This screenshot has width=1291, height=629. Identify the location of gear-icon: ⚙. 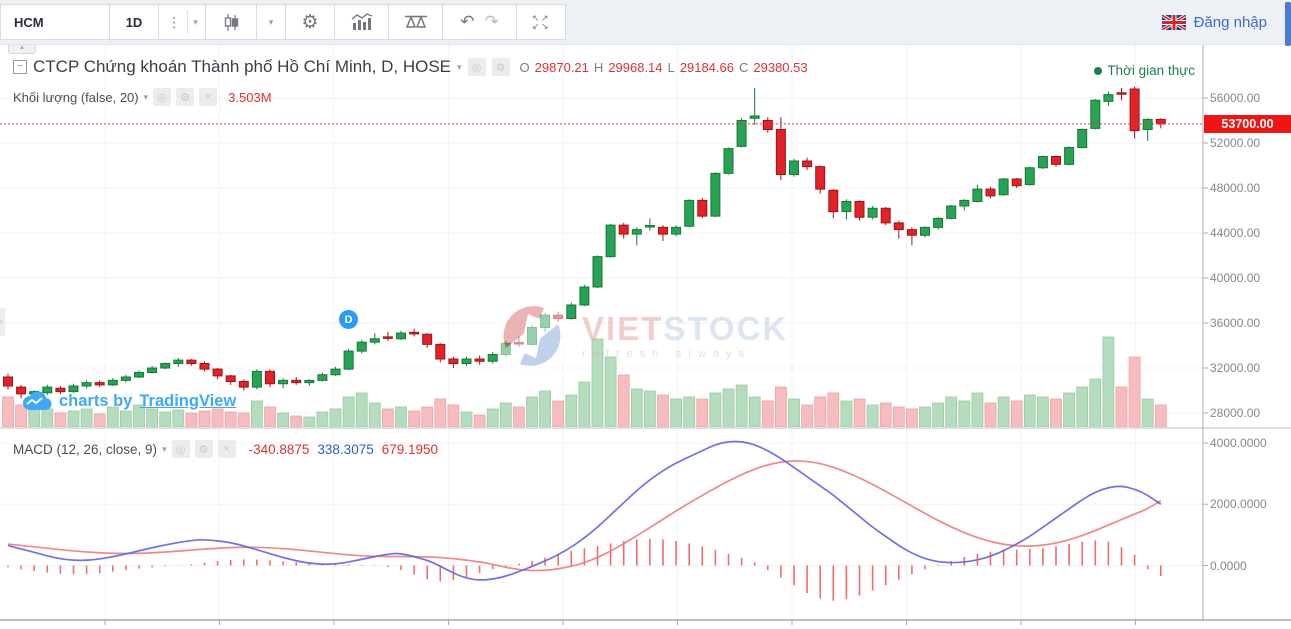
(310, 22).